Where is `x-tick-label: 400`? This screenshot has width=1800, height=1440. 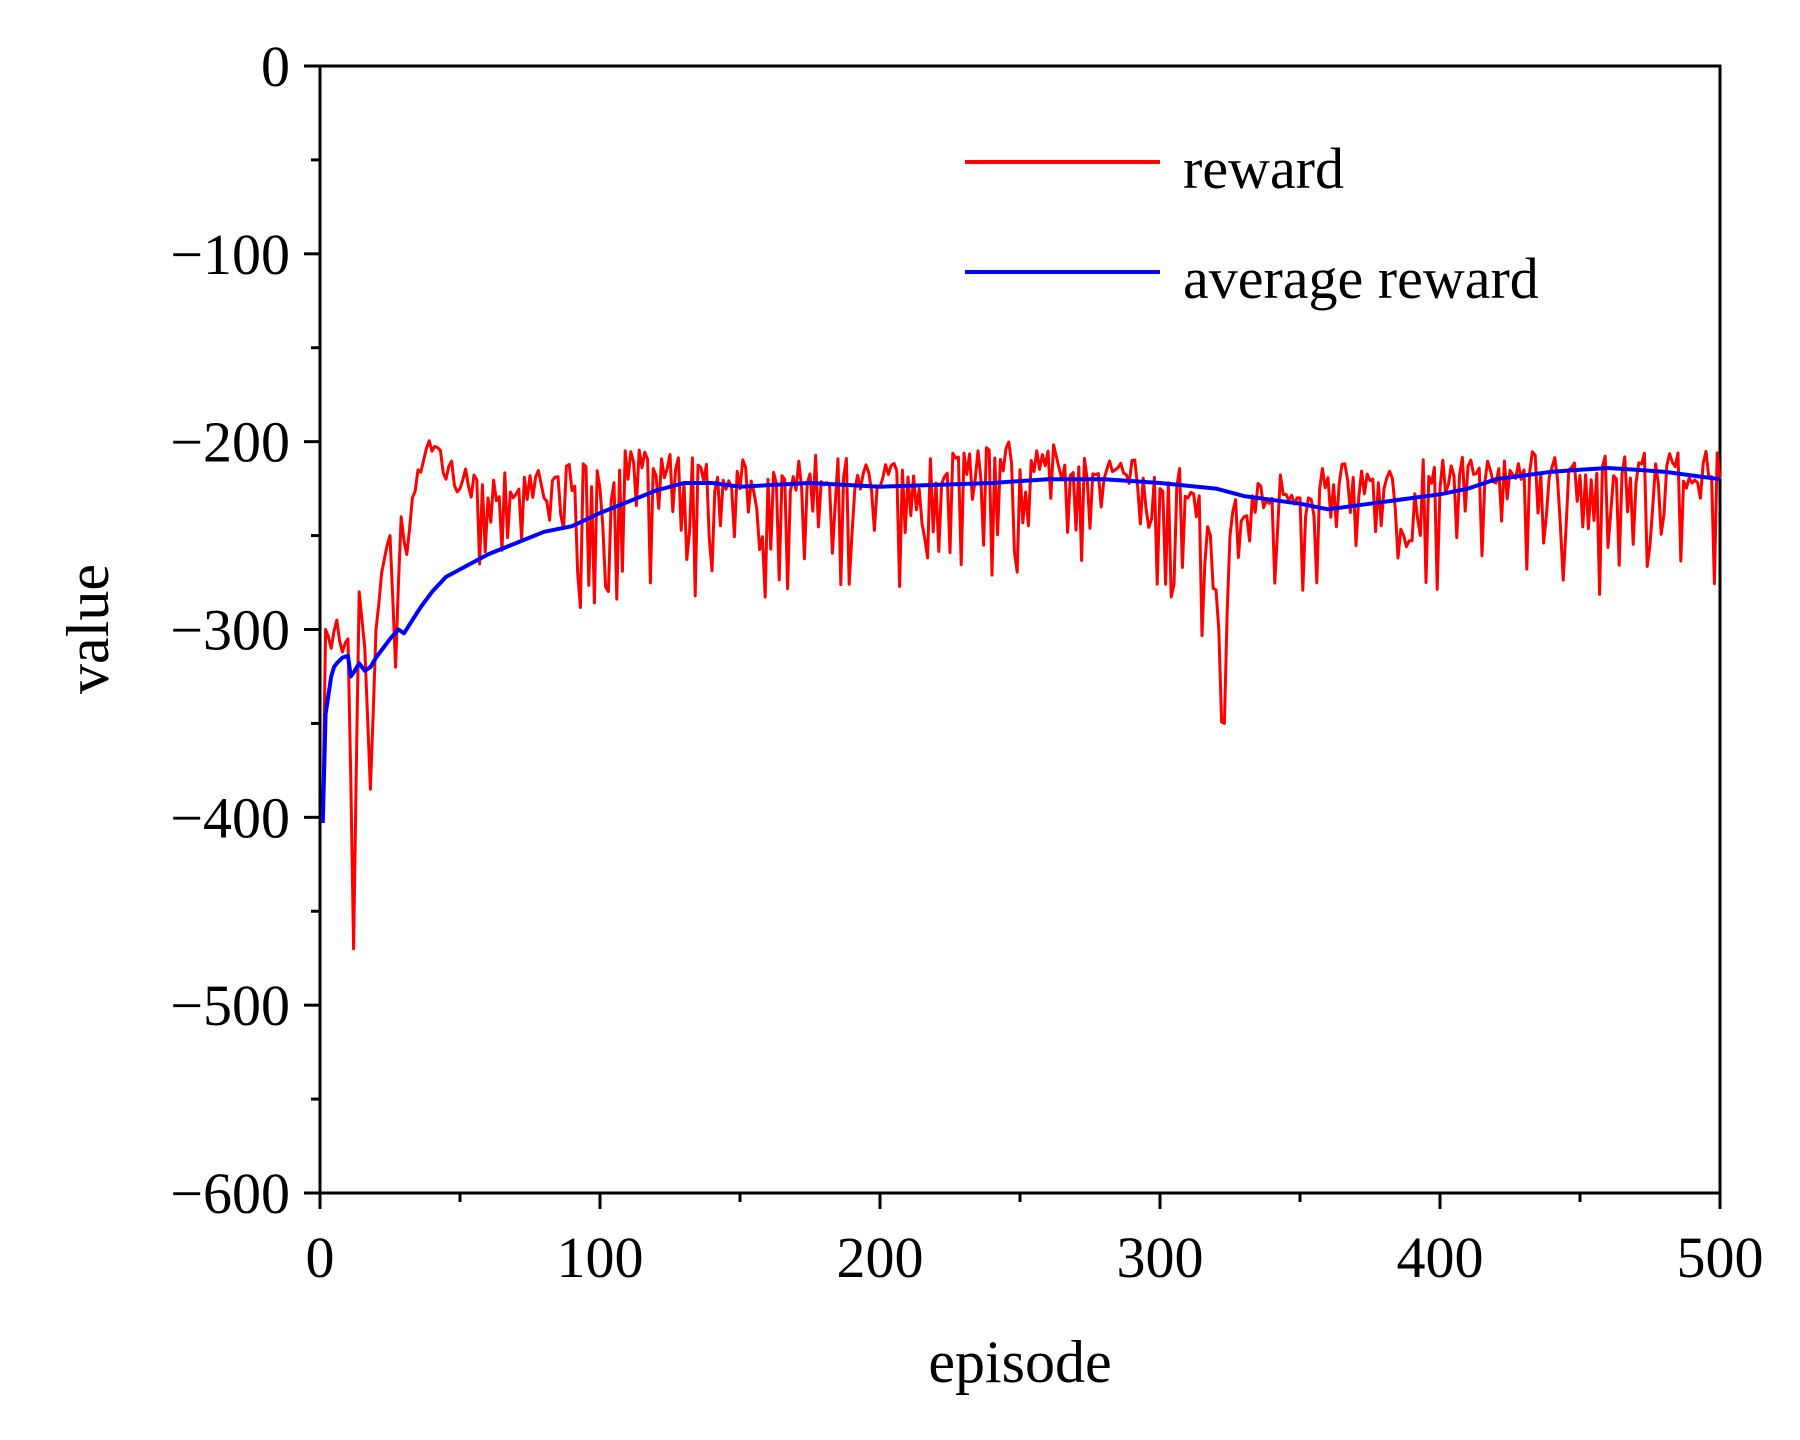 x-tick-label: 400 is located at coordinates (1440, 1257).